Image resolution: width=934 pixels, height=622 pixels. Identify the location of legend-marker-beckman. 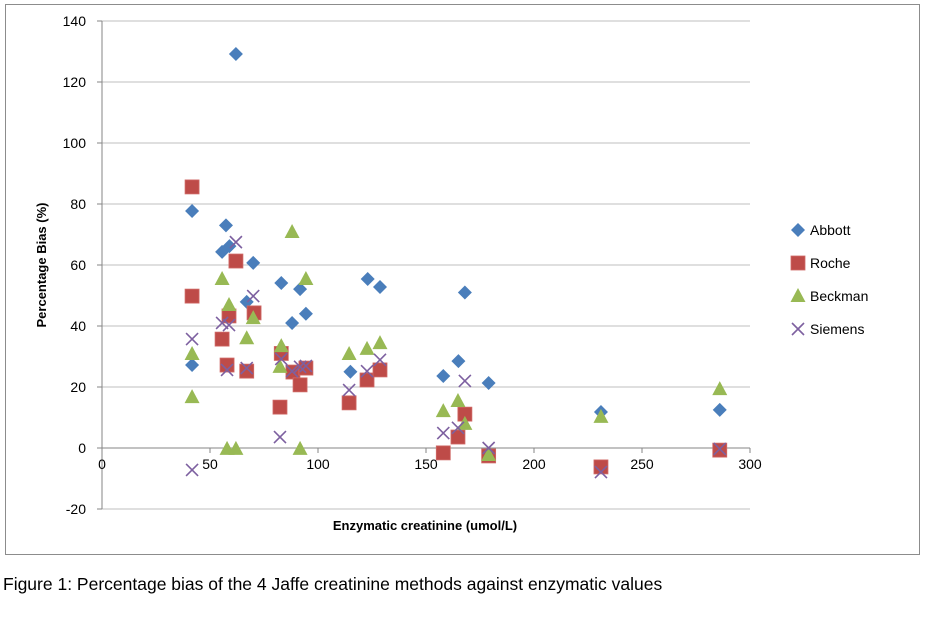
(798, 295).